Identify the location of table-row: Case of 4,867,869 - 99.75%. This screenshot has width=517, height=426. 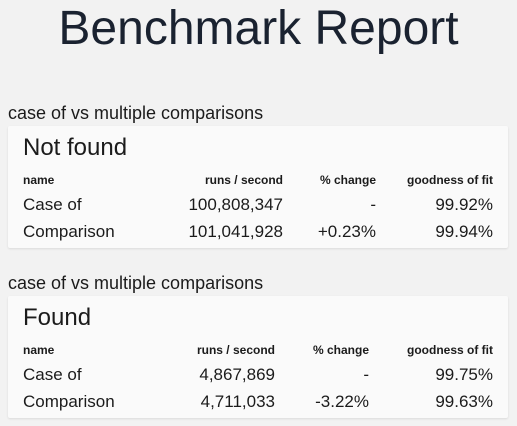
(258, 374).